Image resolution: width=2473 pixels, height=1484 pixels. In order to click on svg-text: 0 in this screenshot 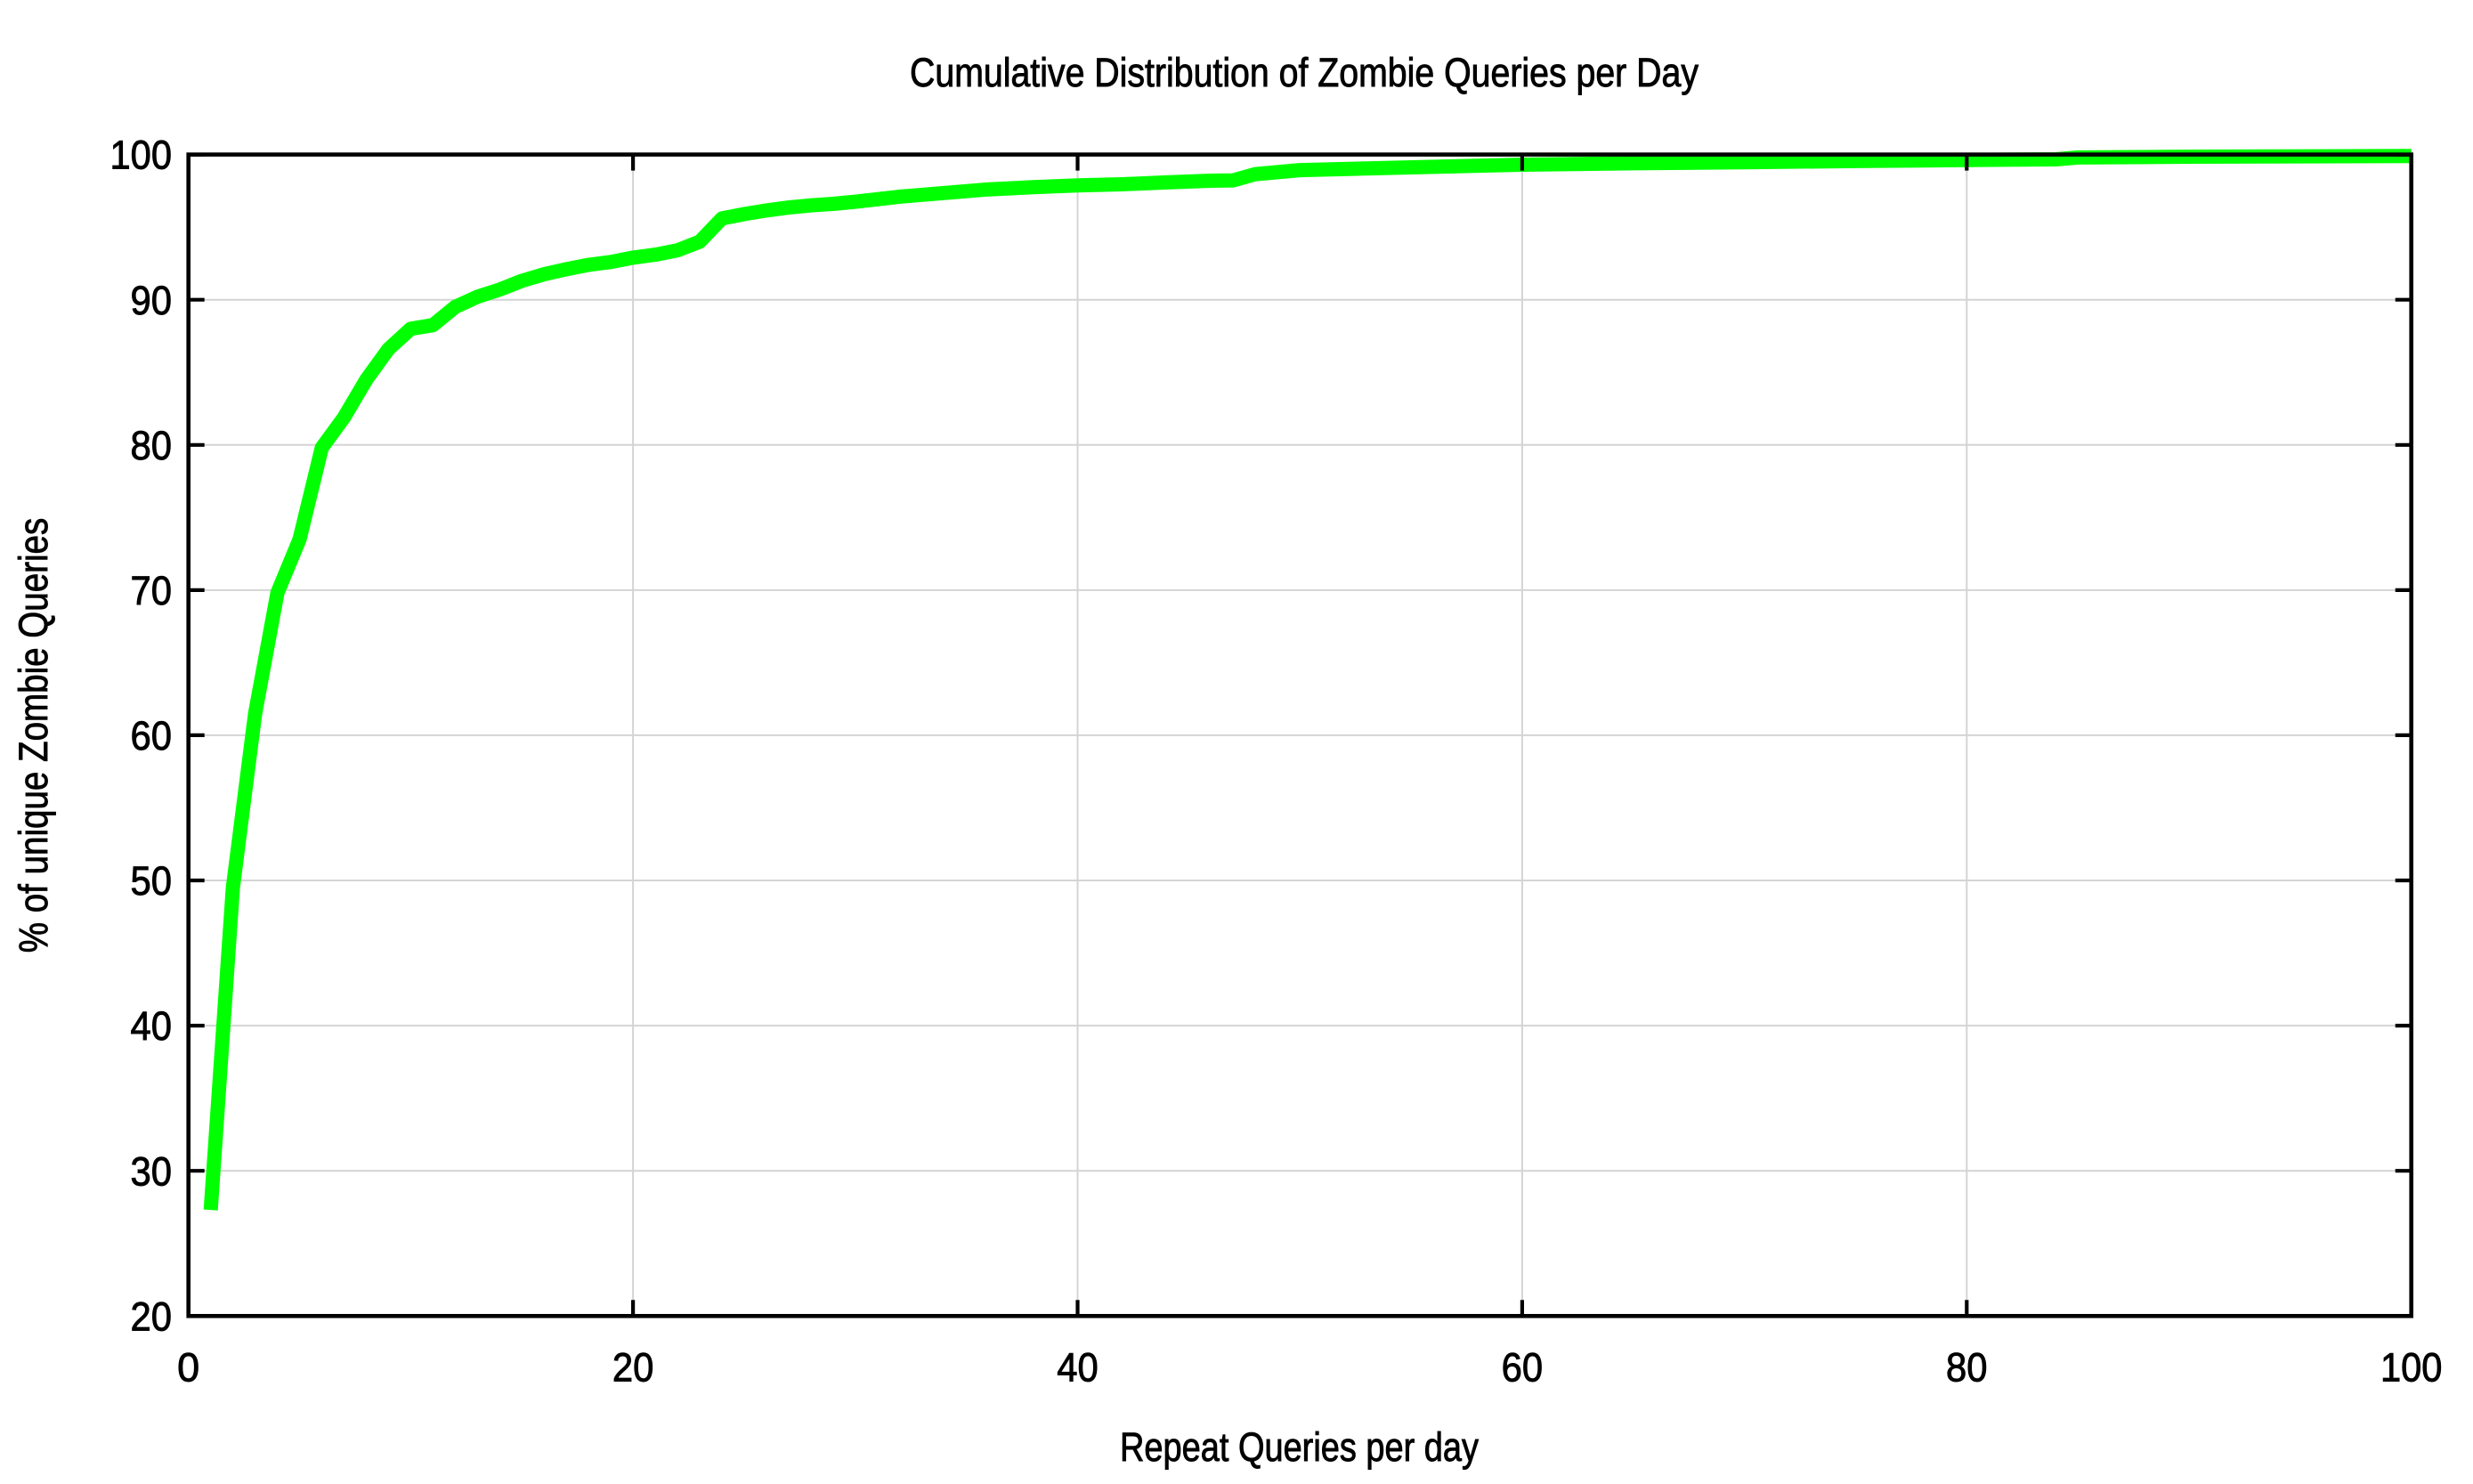, I will do `click(188, 1368)`.